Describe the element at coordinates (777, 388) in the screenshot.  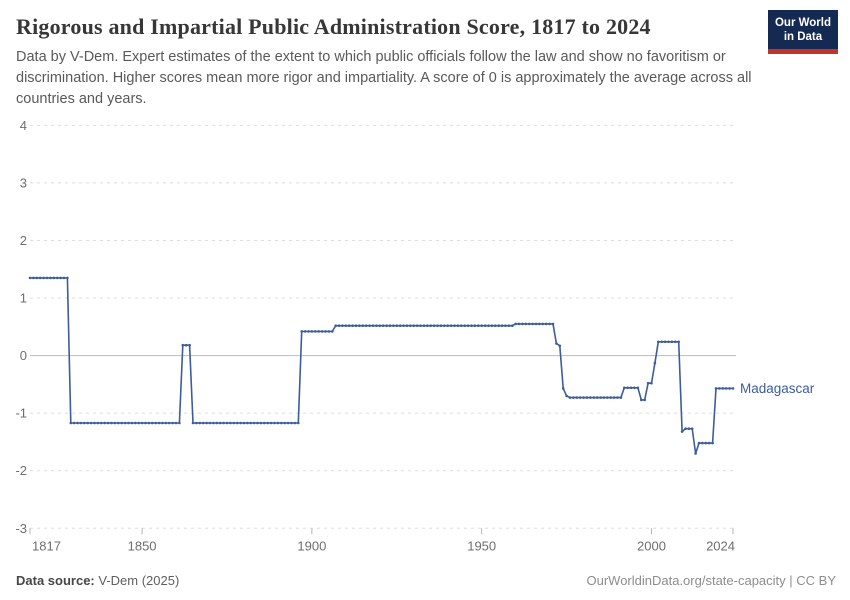
I see `entity-label: Madagascar` at that location.